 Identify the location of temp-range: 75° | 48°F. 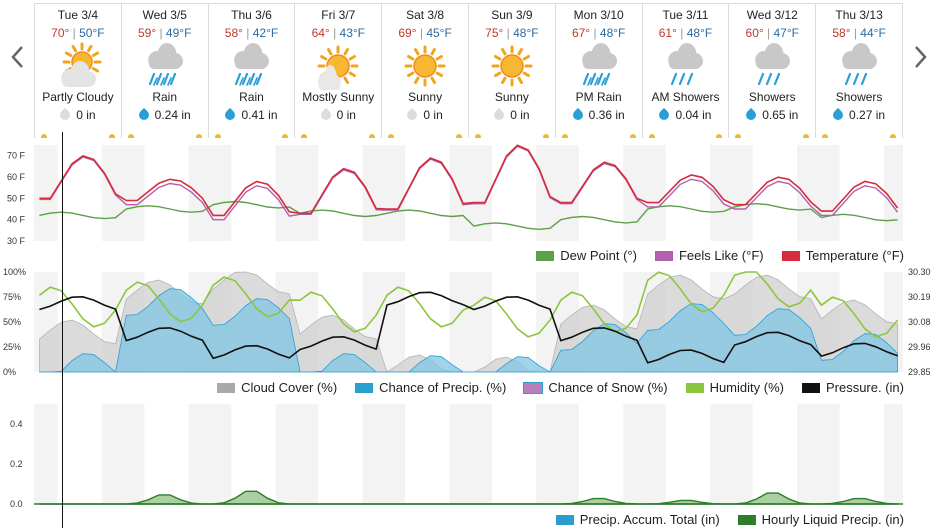
(512, 33).